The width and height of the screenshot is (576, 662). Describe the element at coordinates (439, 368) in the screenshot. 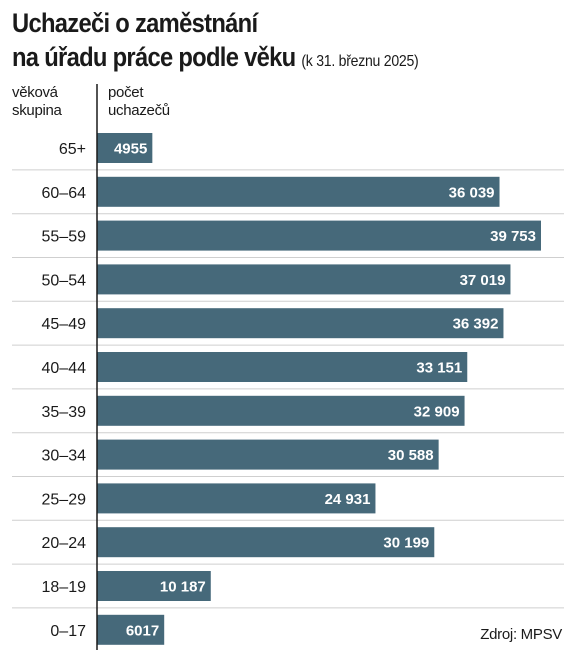

I see `value-label: 33 151` at that location.